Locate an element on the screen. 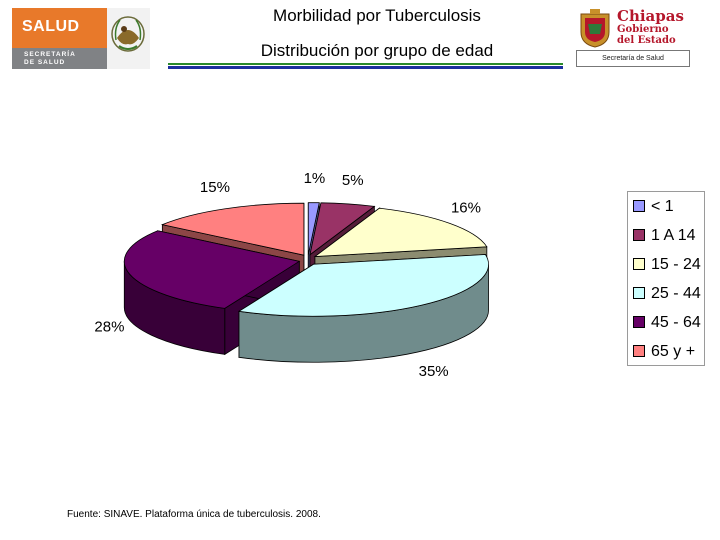 The width and height of the screenshot is (720, 540). legend-item-1: < 1 is located at coordinates (653, 207).